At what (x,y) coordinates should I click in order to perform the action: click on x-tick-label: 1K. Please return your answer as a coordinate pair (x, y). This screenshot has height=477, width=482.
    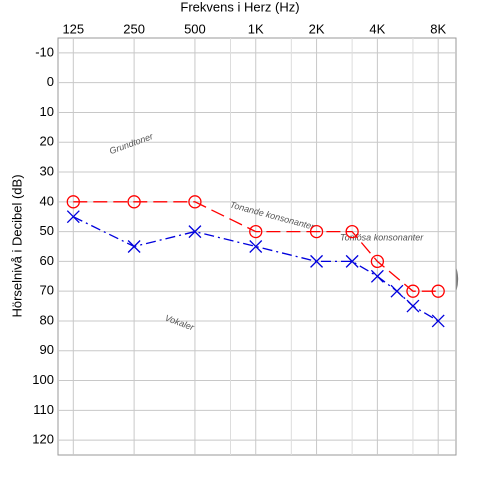
    Looking at the image, I should click on (256, 28).